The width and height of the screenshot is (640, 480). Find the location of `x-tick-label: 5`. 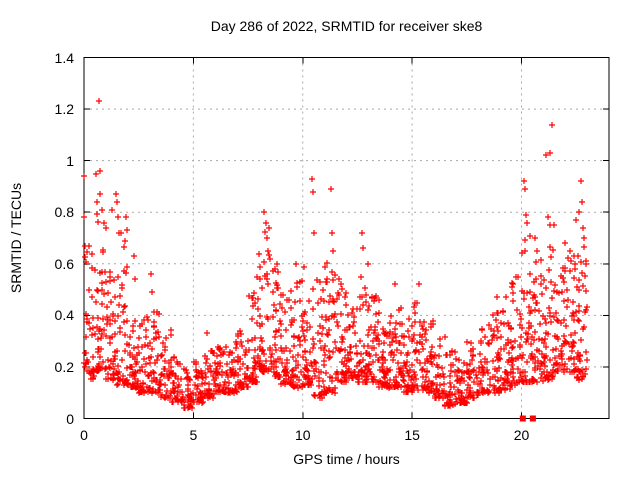

x-tick-label: 5 is located at coordinates (193, 435).